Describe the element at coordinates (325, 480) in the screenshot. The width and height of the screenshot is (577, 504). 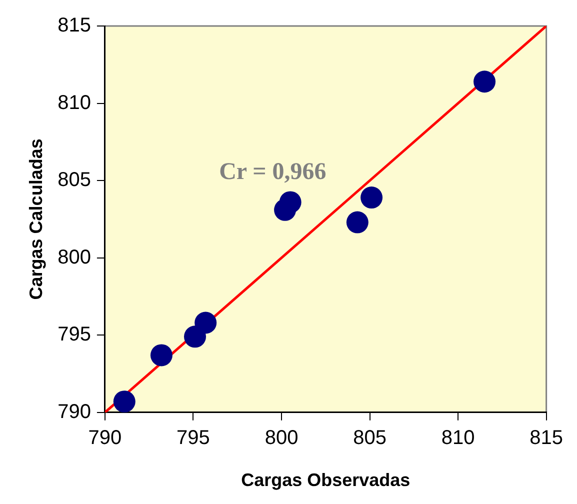
I see `x-axis-title: Cargas Observadas` at that location.